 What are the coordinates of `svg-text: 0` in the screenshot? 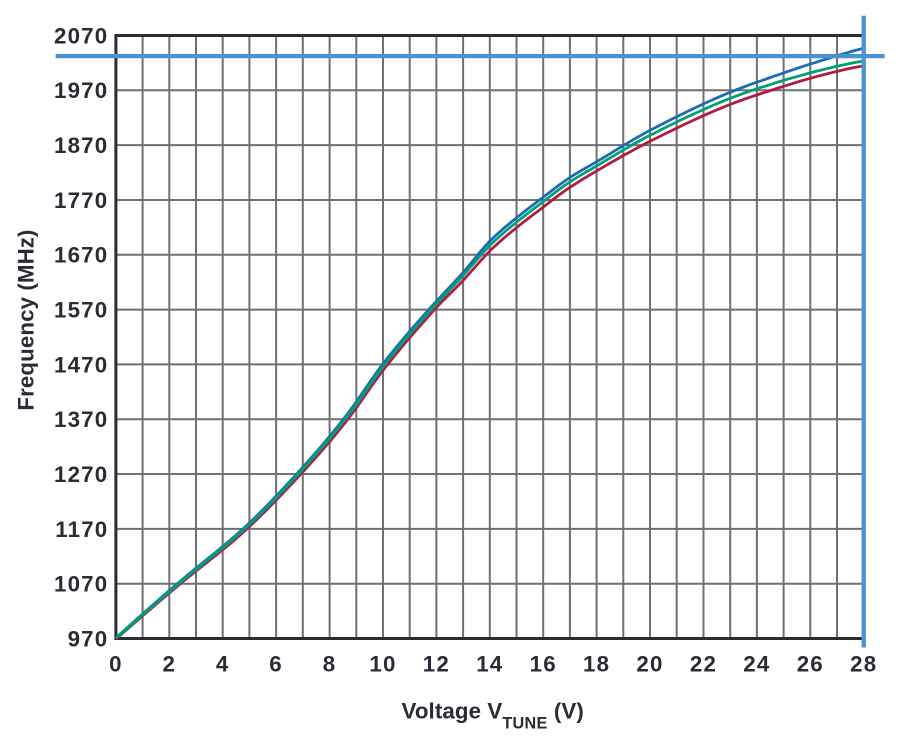 It's located at (116, 663).